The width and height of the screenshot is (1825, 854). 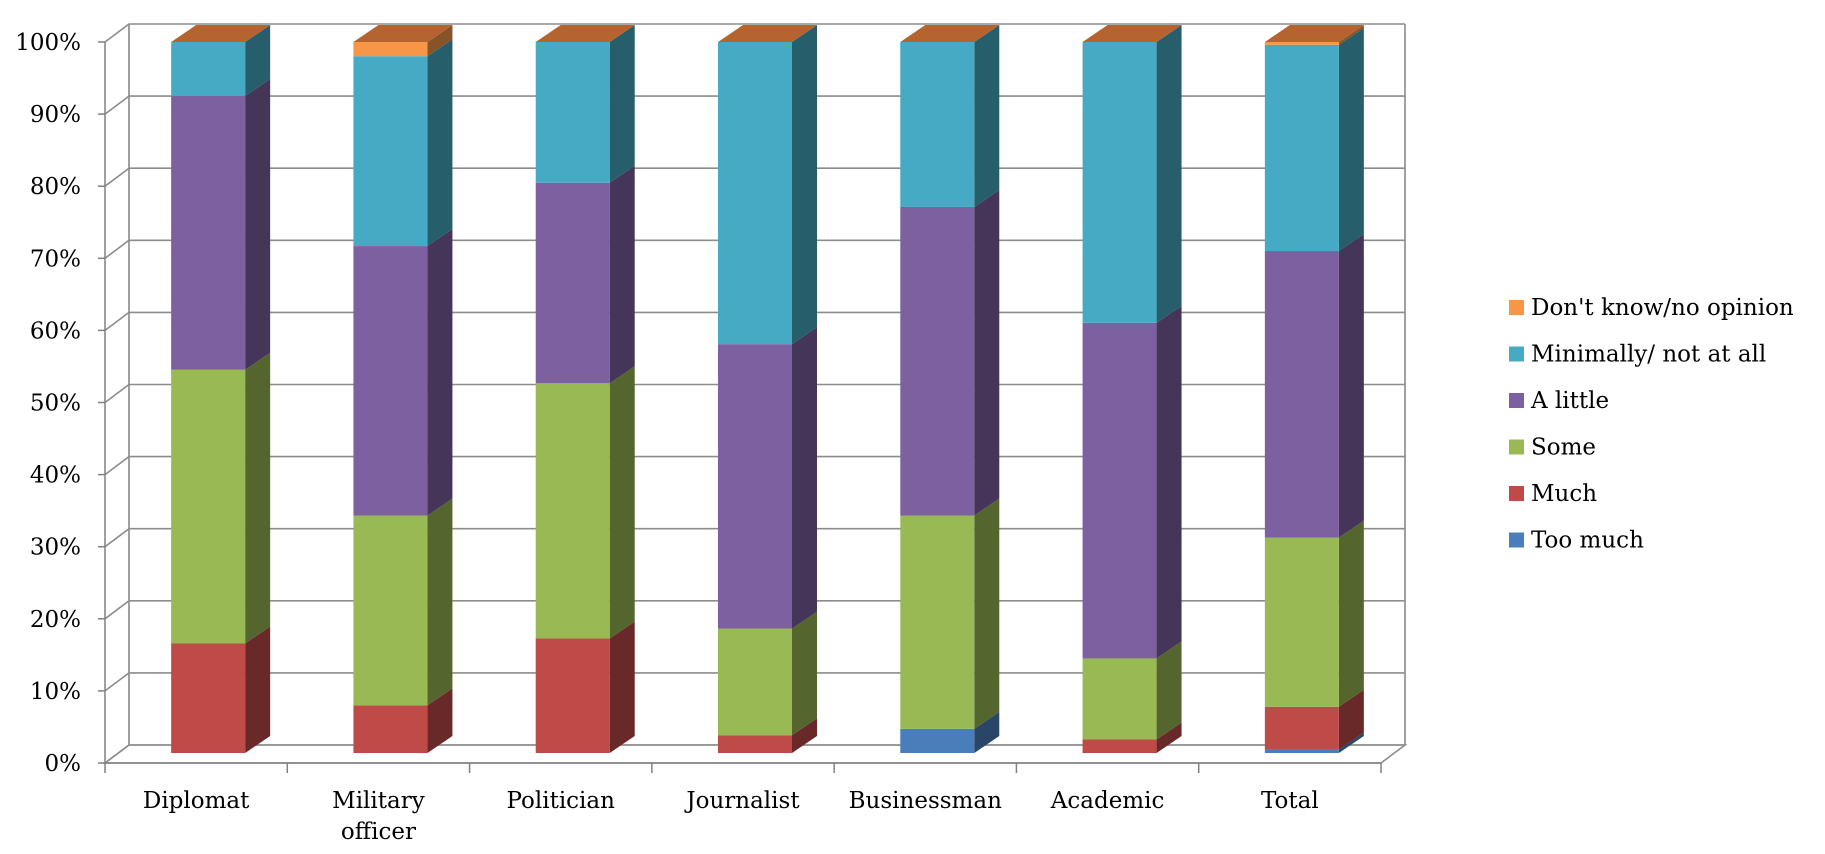 What do you see at coordinates (63, 764) in the screenshot?
I see `y-tick-label: 0%` at bounding box center [63, 764].